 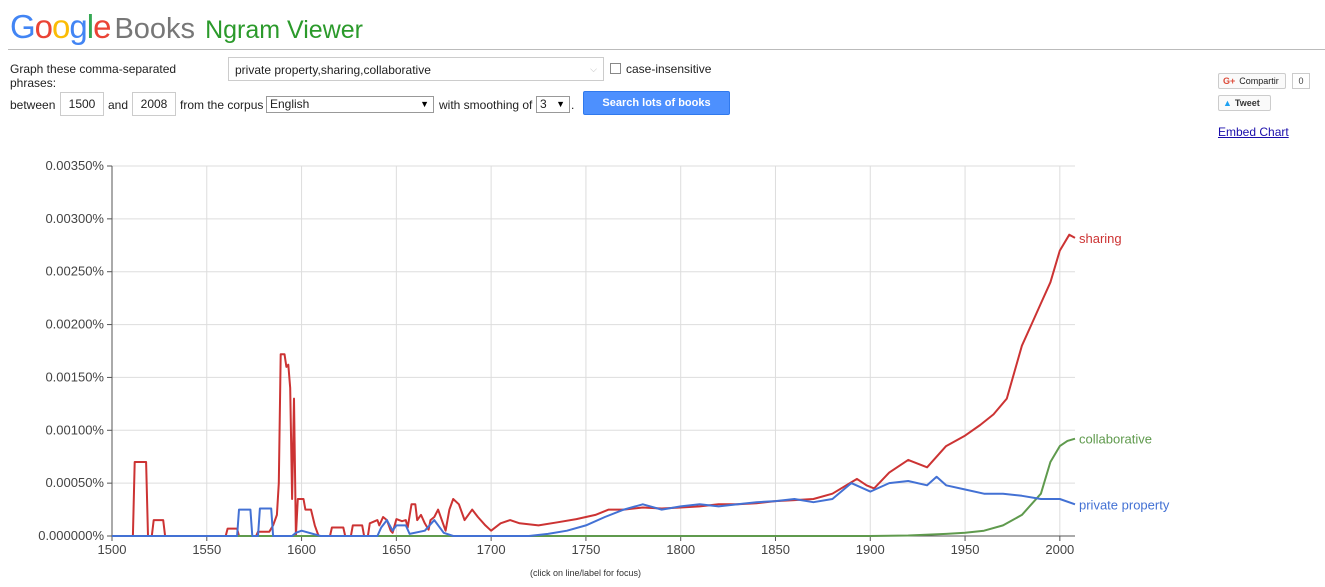 What do you see at coordinates (1115, 439) in the screenshot?
I see `series-label-collaborative: collaborative` at bounding box center [1115, 439].